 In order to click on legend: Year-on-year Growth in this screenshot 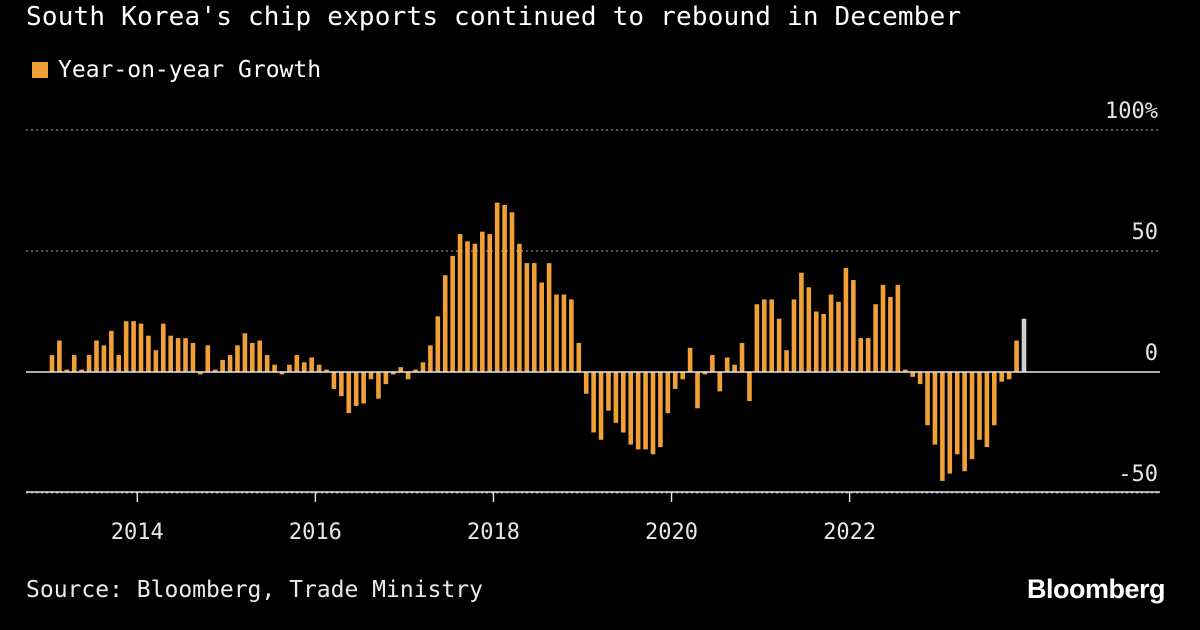, I will do `click(176, 70)`.